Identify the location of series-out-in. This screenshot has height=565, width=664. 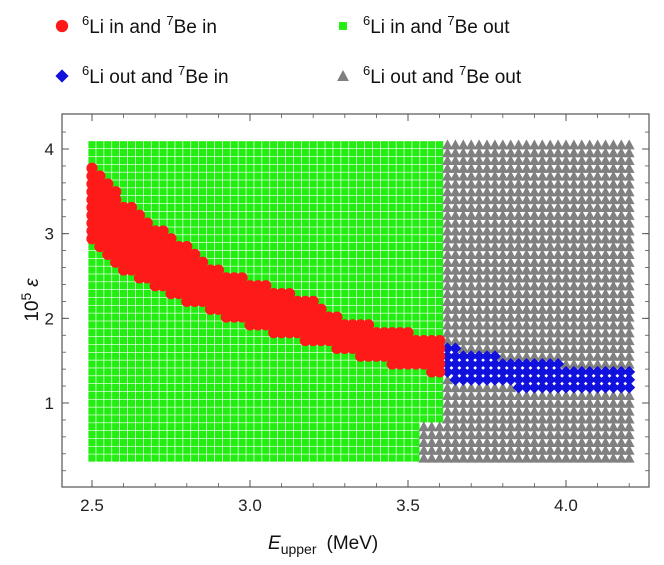
(538, 368).